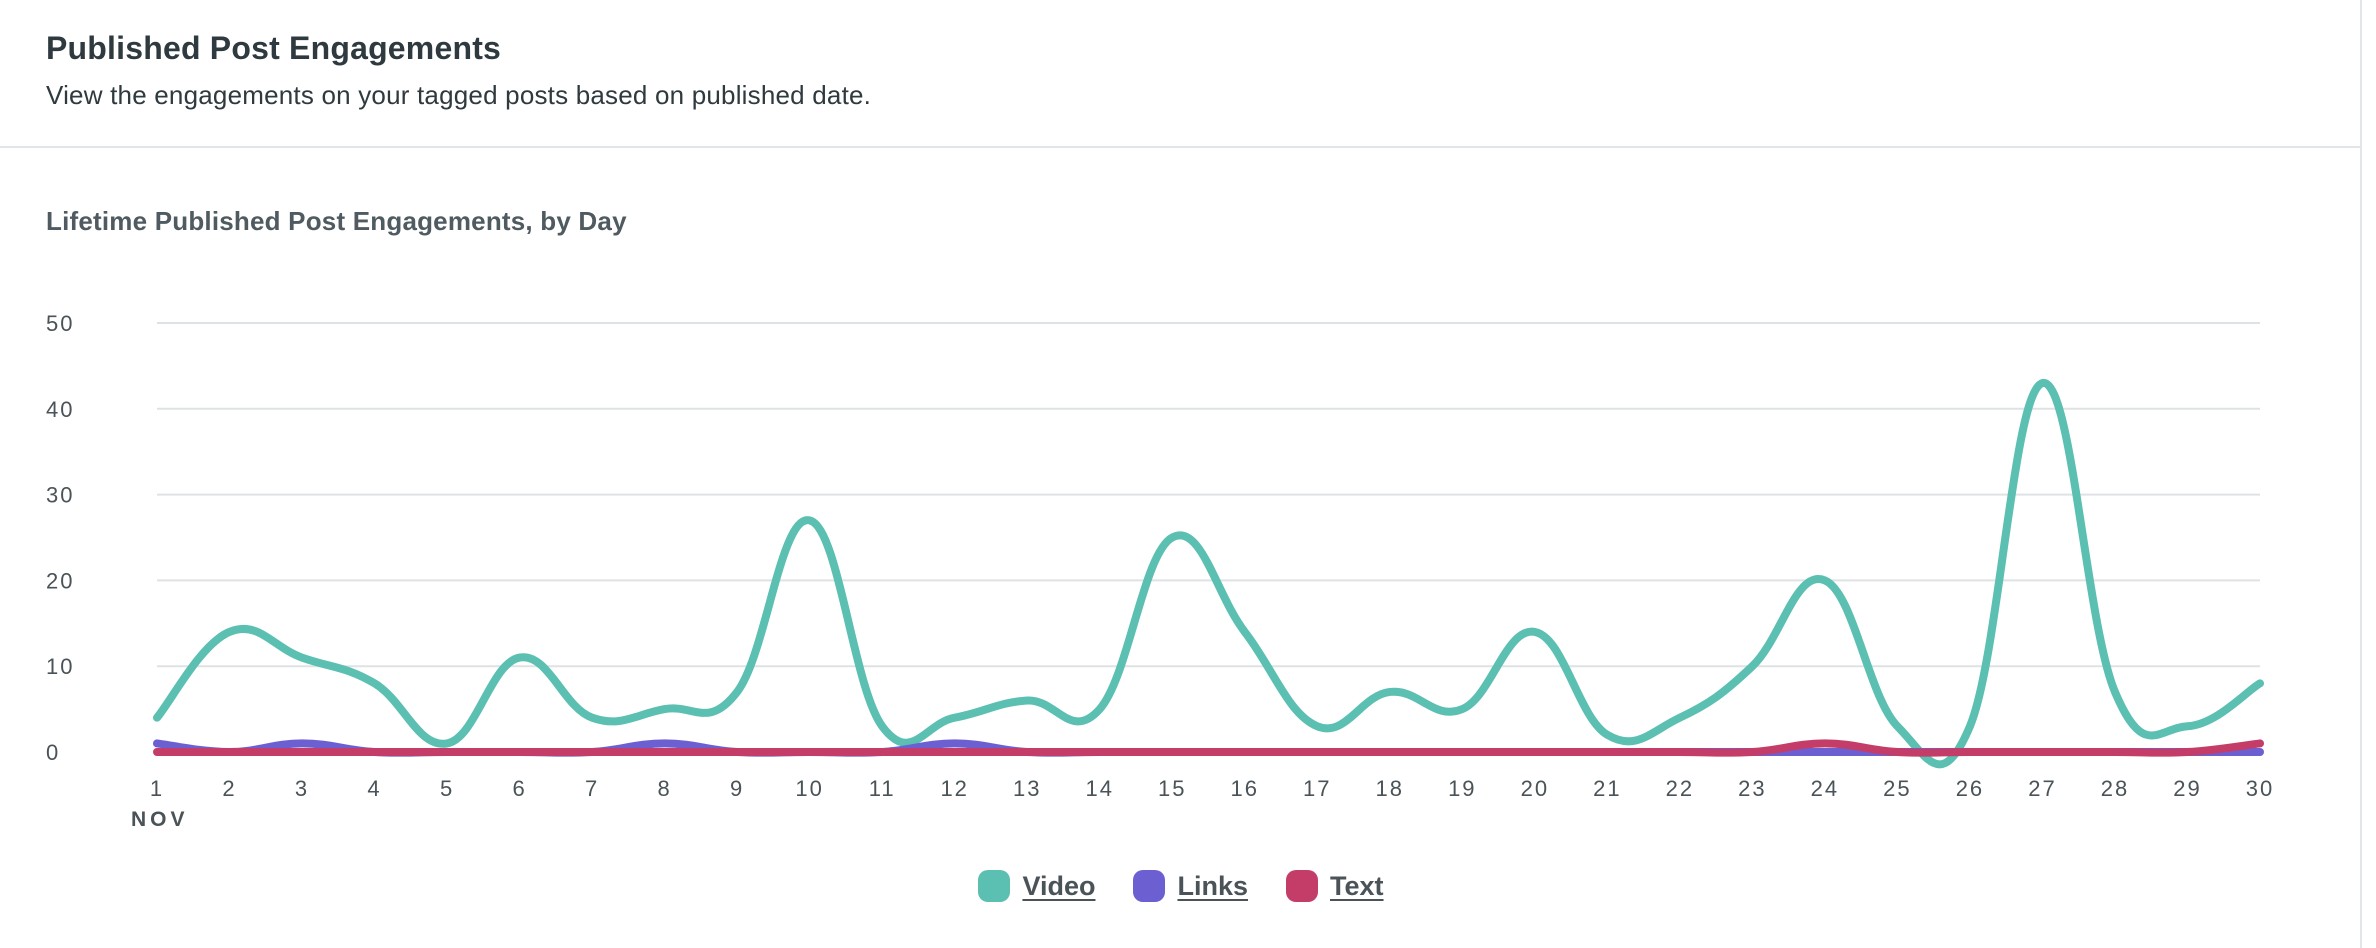  I want to click on legend-label: Links, so click(1213, 885).